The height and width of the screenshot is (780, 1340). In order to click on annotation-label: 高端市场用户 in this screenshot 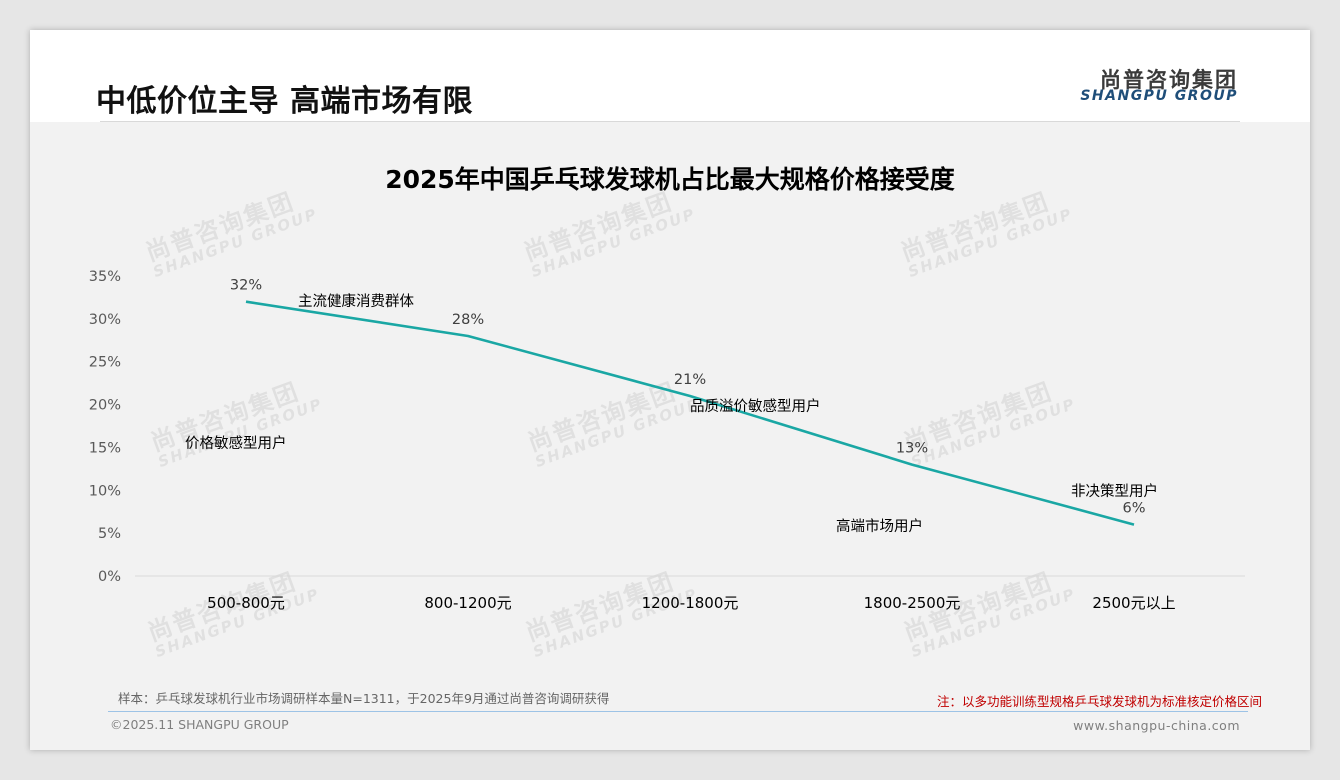, I will do `click(879, 526)`.